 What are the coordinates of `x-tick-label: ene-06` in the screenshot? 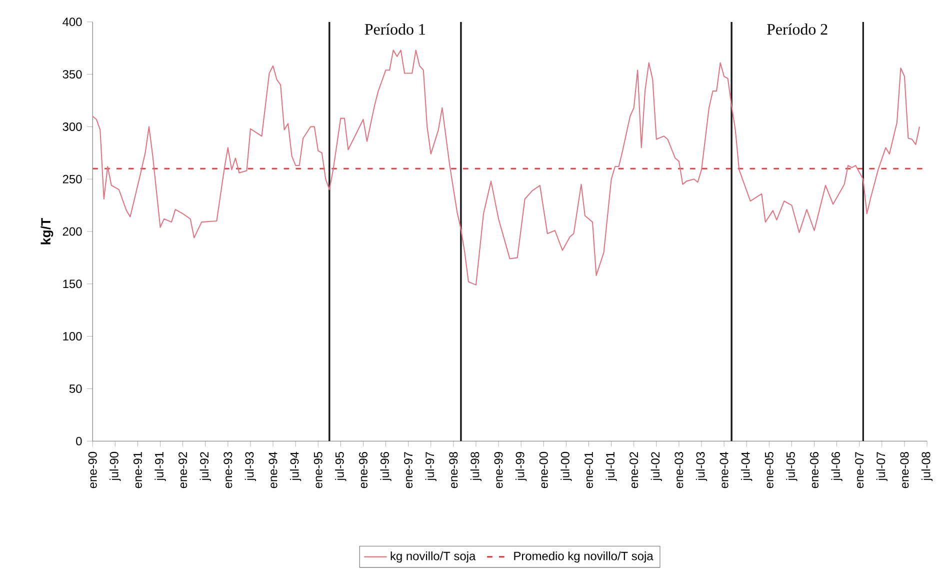 It's located at (814, 470).